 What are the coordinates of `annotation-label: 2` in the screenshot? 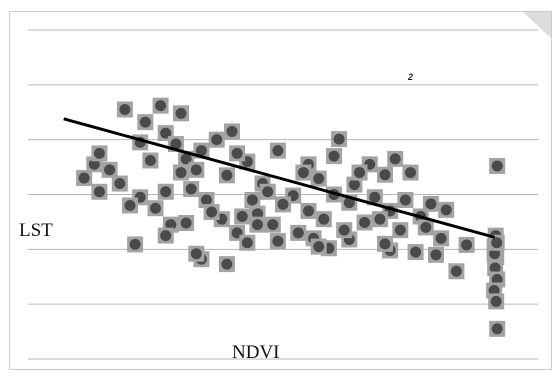 It's located at (410, 77).